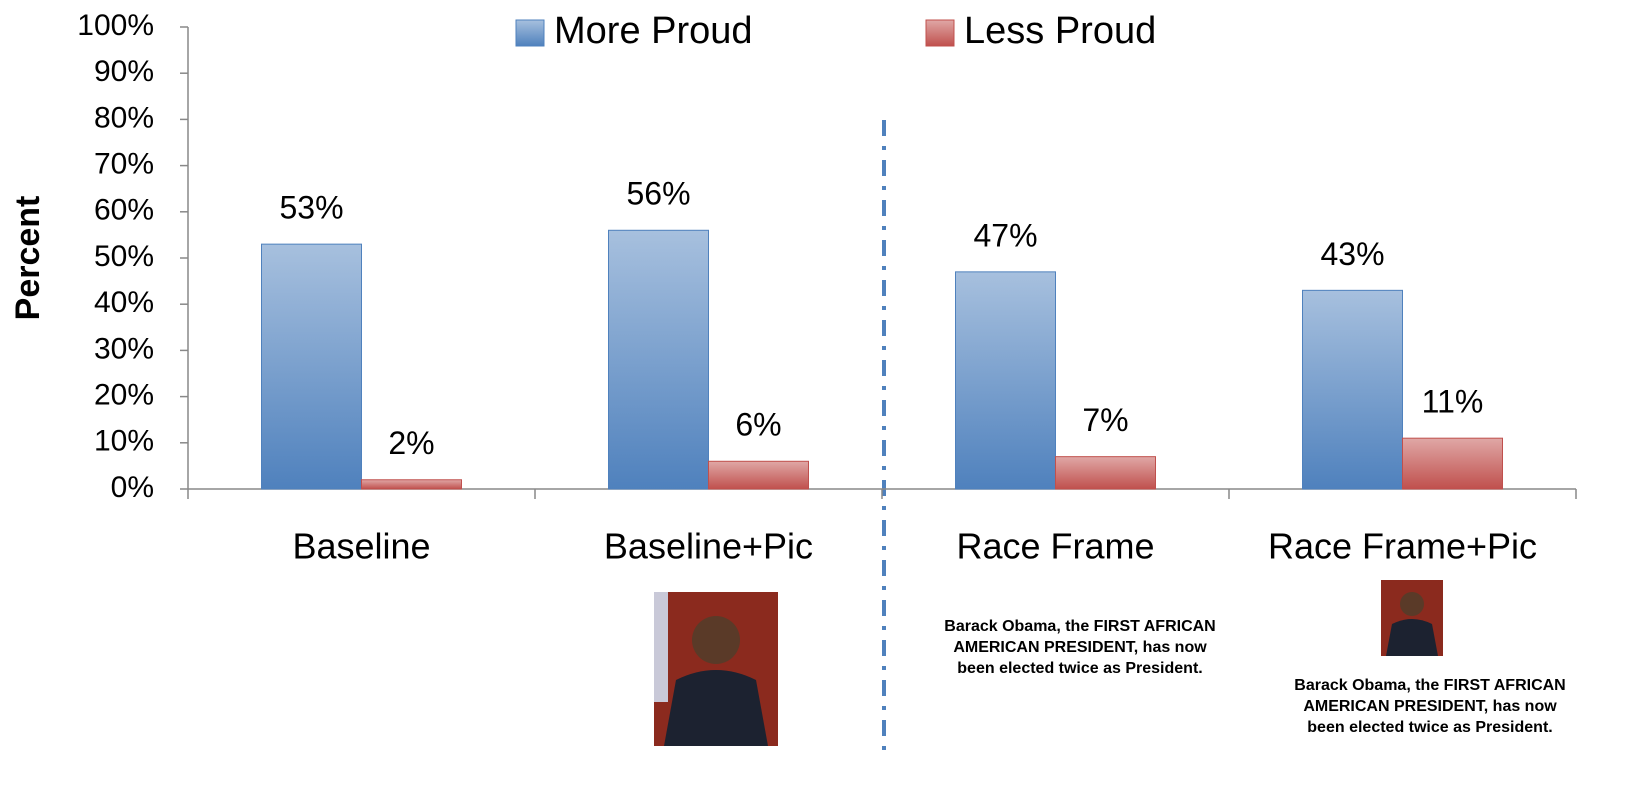 The image size is (1629, 797). Describe the element at coordinates (124, 71) in the screenshot. I see `y-tick-label: 90%` at that location.